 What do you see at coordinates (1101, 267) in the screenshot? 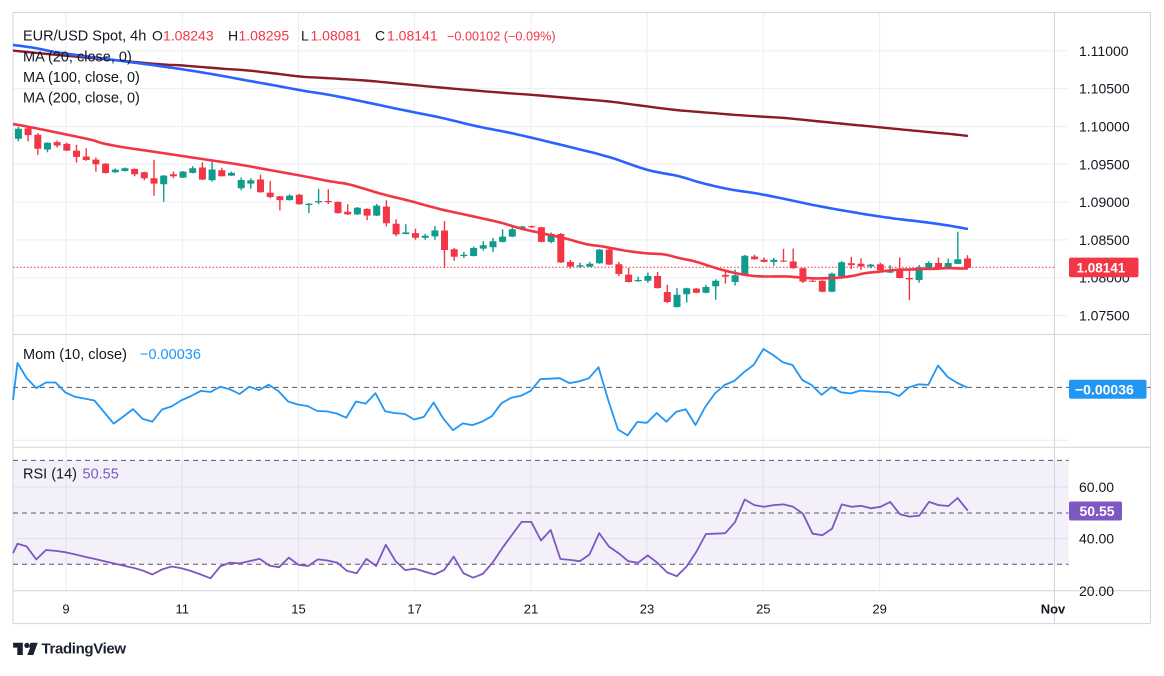
I see `svg-text: 1.08141` at bounding box center [1101, 267].